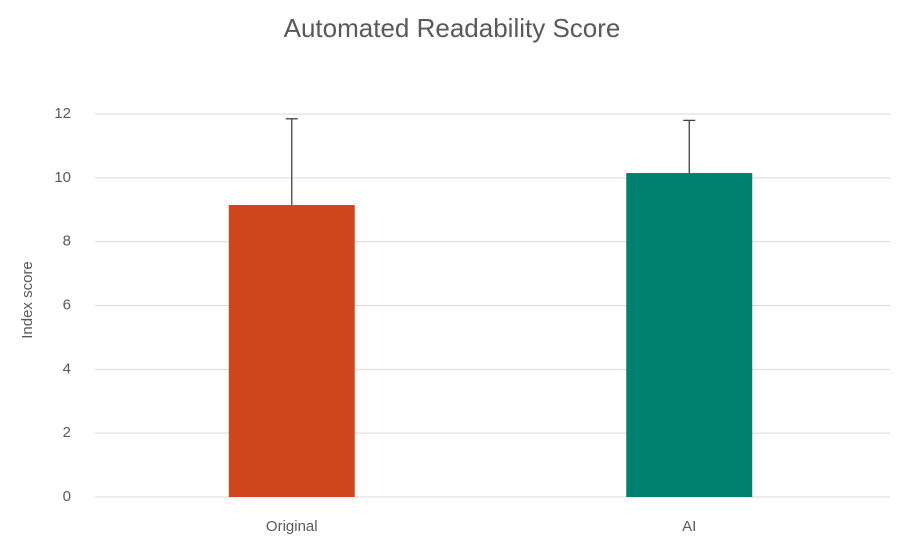 The height and width of the screenshot is (542, 900). Describe the element at coordinates (62, 177) in the screenshot. I see `y-tick-label: 10` at that location.